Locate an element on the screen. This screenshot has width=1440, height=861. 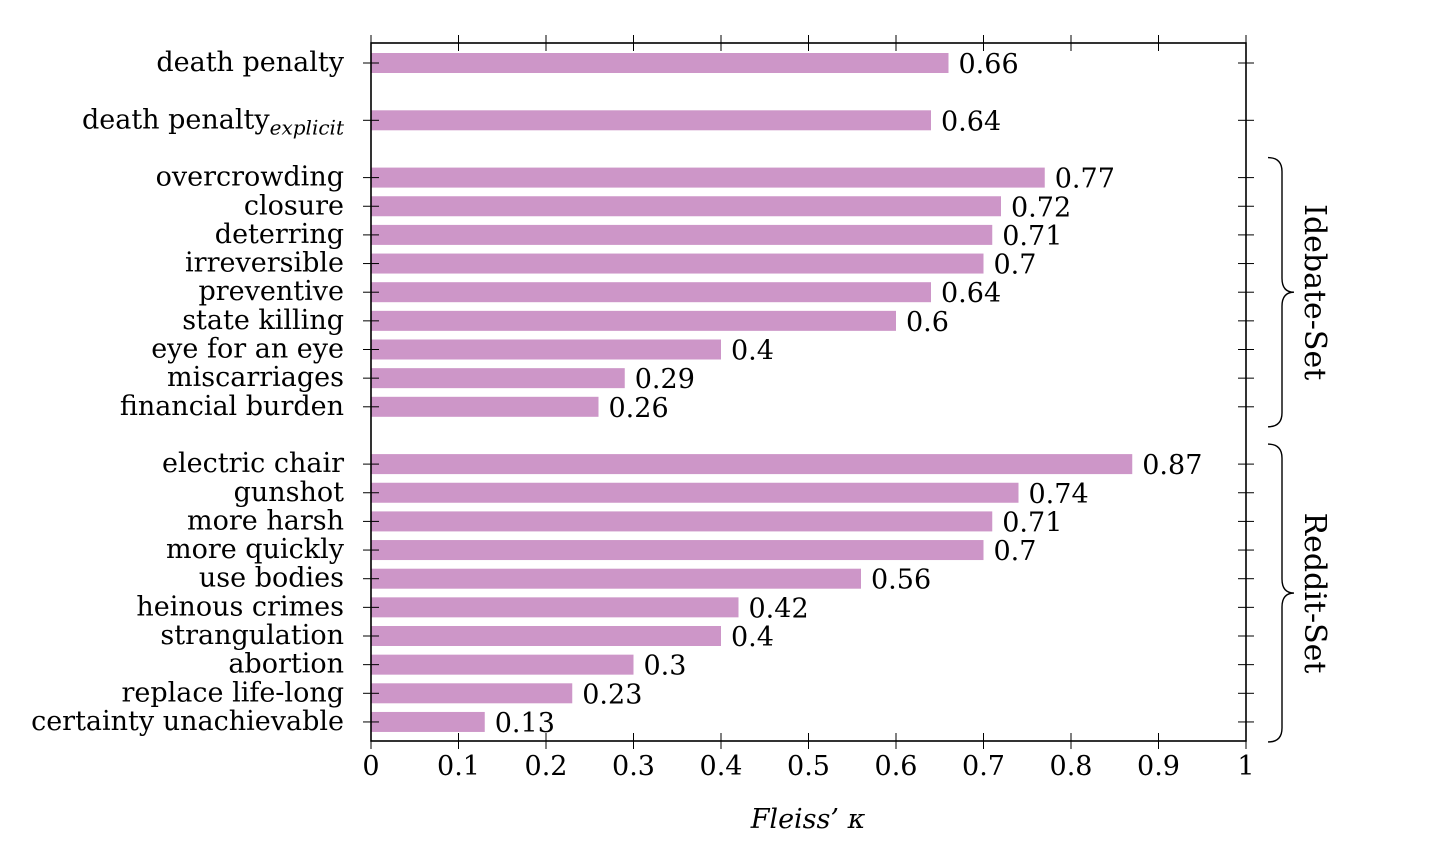
category-label-10: financial burden is located at coordinates (232, 406).